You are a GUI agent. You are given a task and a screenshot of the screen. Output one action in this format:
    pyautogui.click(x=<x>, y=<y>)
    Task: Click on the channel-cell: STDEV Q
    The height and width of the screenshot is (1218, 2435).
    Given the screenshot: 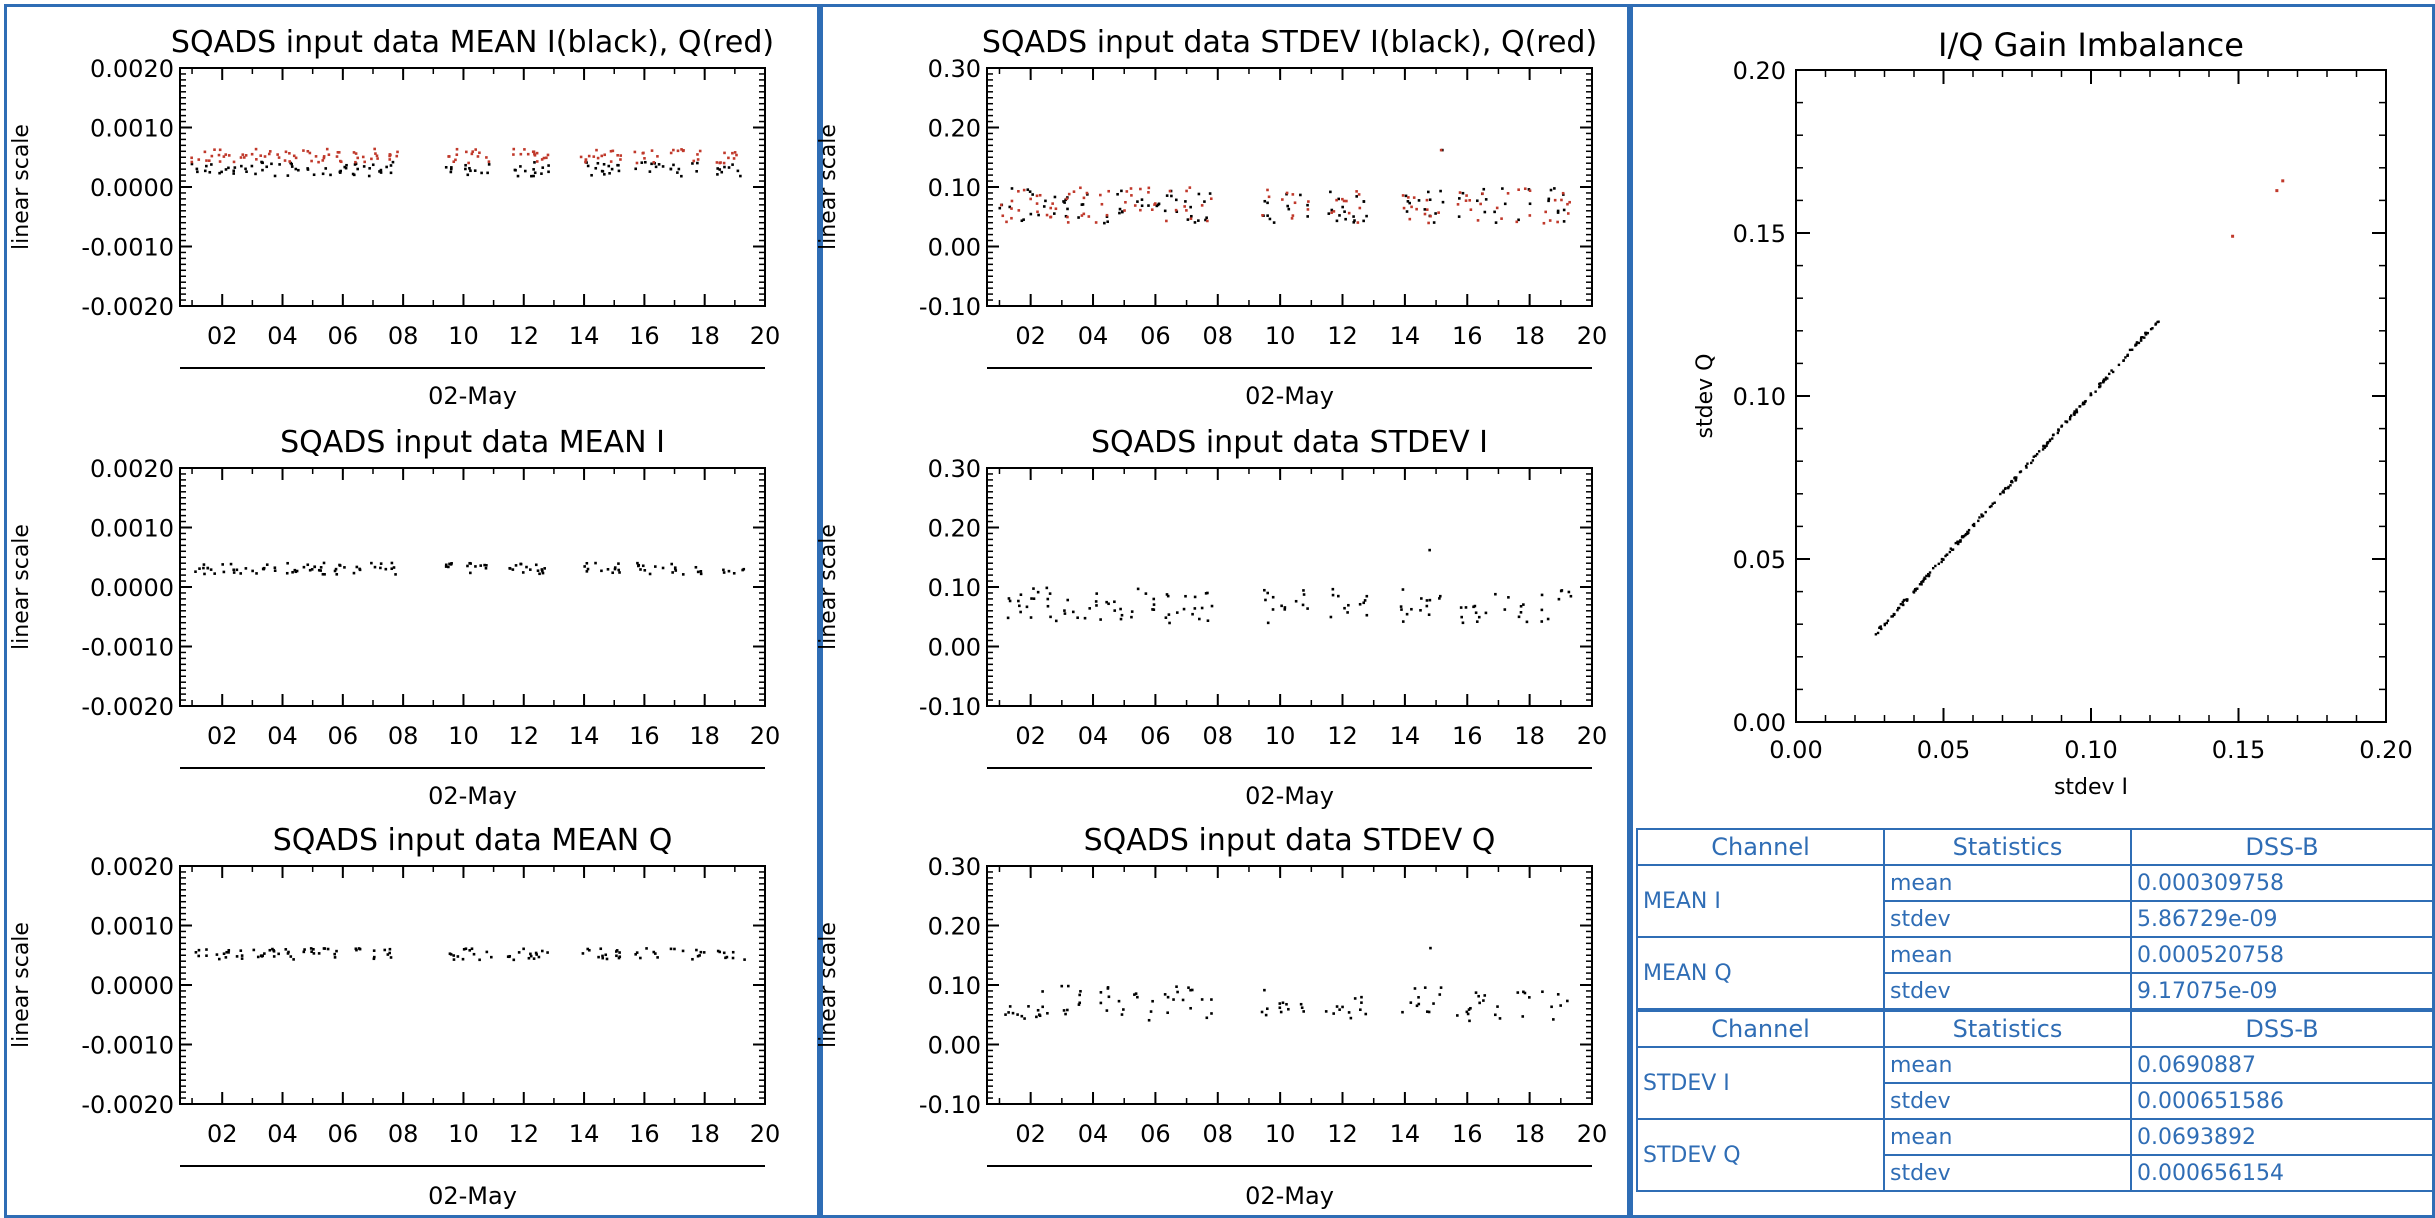 What is the action you would take?
    pyautogui.click(x=1760, y=1155)
    